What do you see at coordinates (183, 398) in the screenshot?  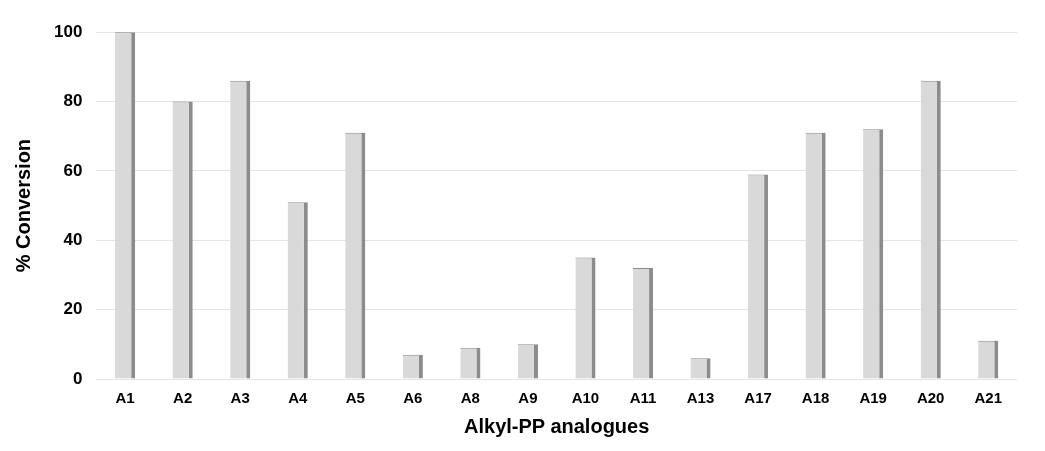 I see `x-tick-label: A2` at bounding box center [183, 398].